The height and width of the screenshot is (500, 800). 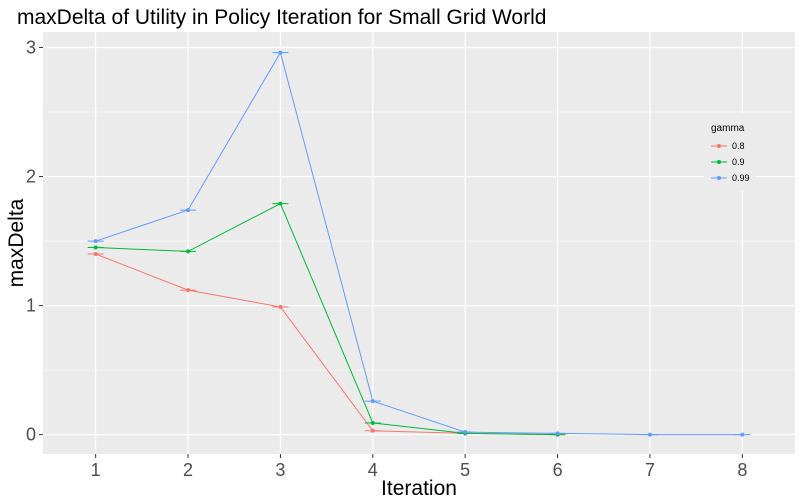 I want to click on x-tick-label: 6, so click(x=558, y=470).